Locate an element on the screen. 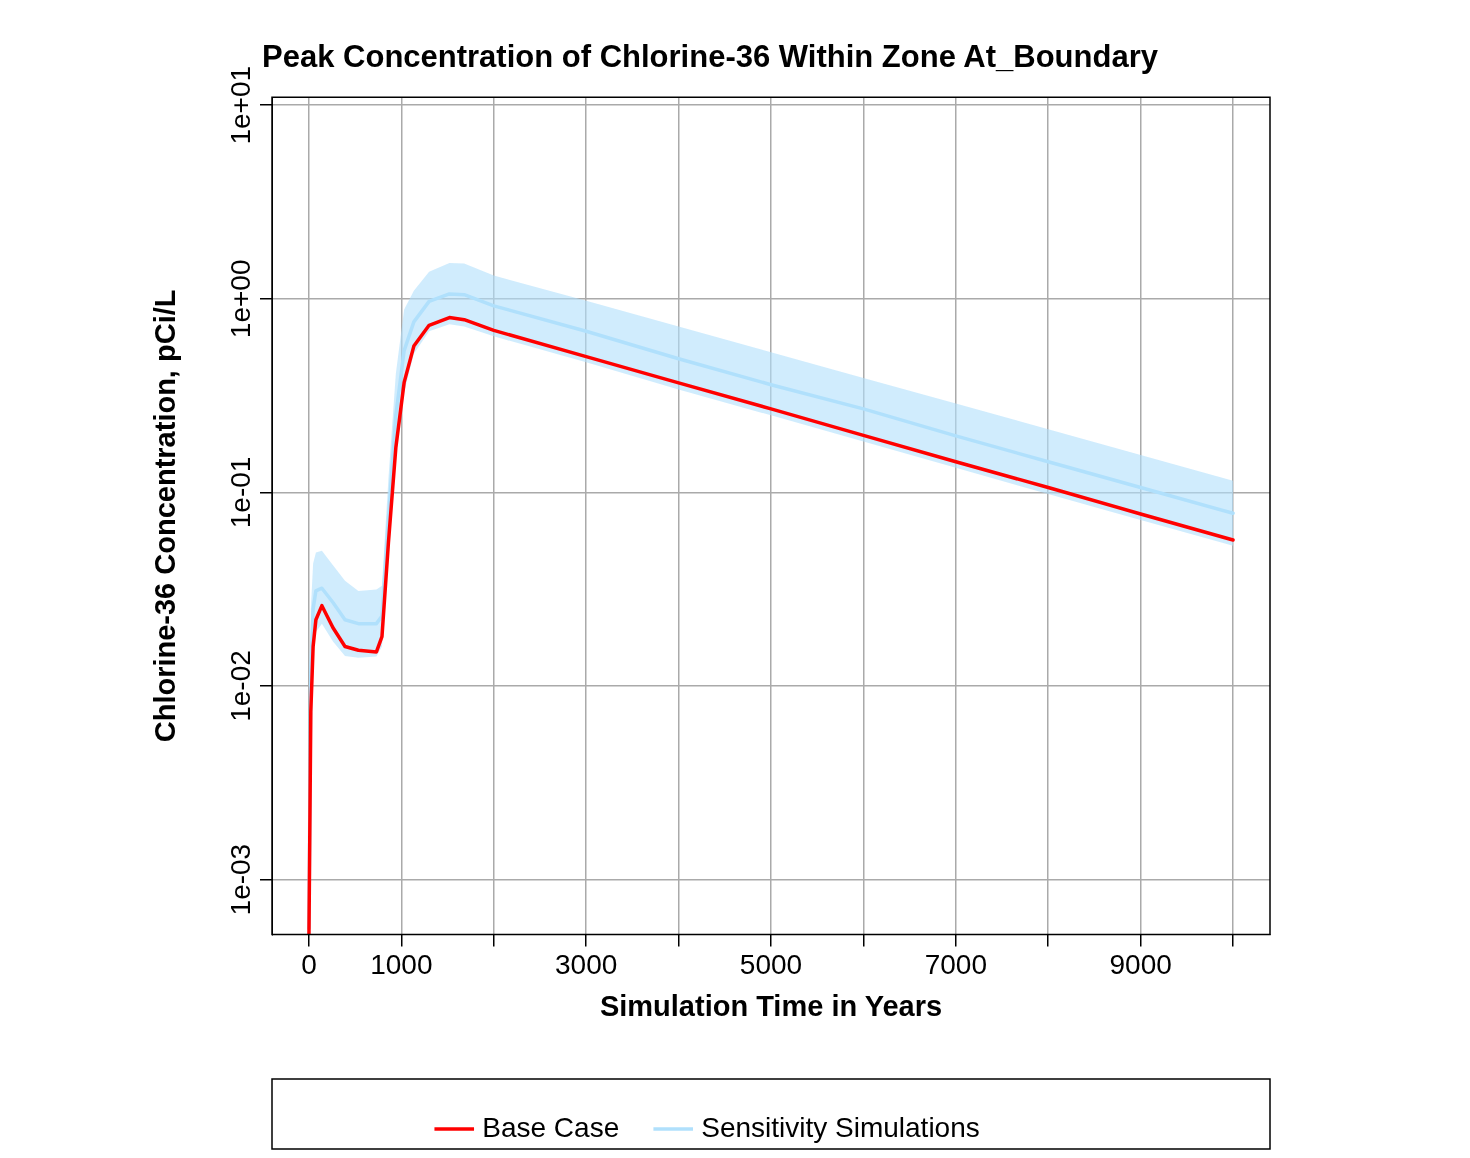 The image size is (1470, 1158). y-tick-label: 1e-01 is located at coordinates (240, 492).